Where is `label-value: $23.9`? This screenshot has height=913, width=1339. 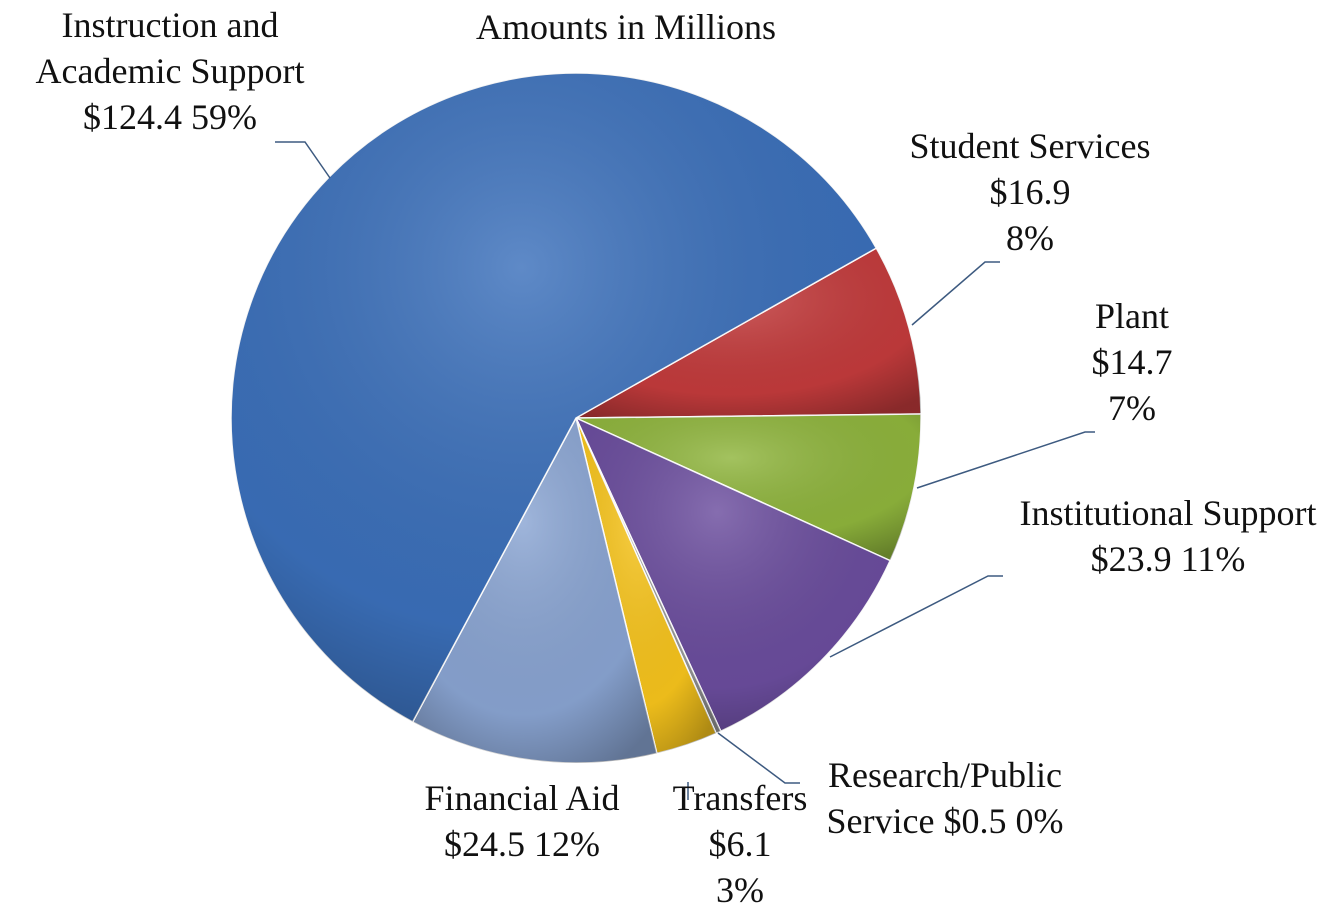
label-value: $23.9 is located at coordinates (1131, 559).